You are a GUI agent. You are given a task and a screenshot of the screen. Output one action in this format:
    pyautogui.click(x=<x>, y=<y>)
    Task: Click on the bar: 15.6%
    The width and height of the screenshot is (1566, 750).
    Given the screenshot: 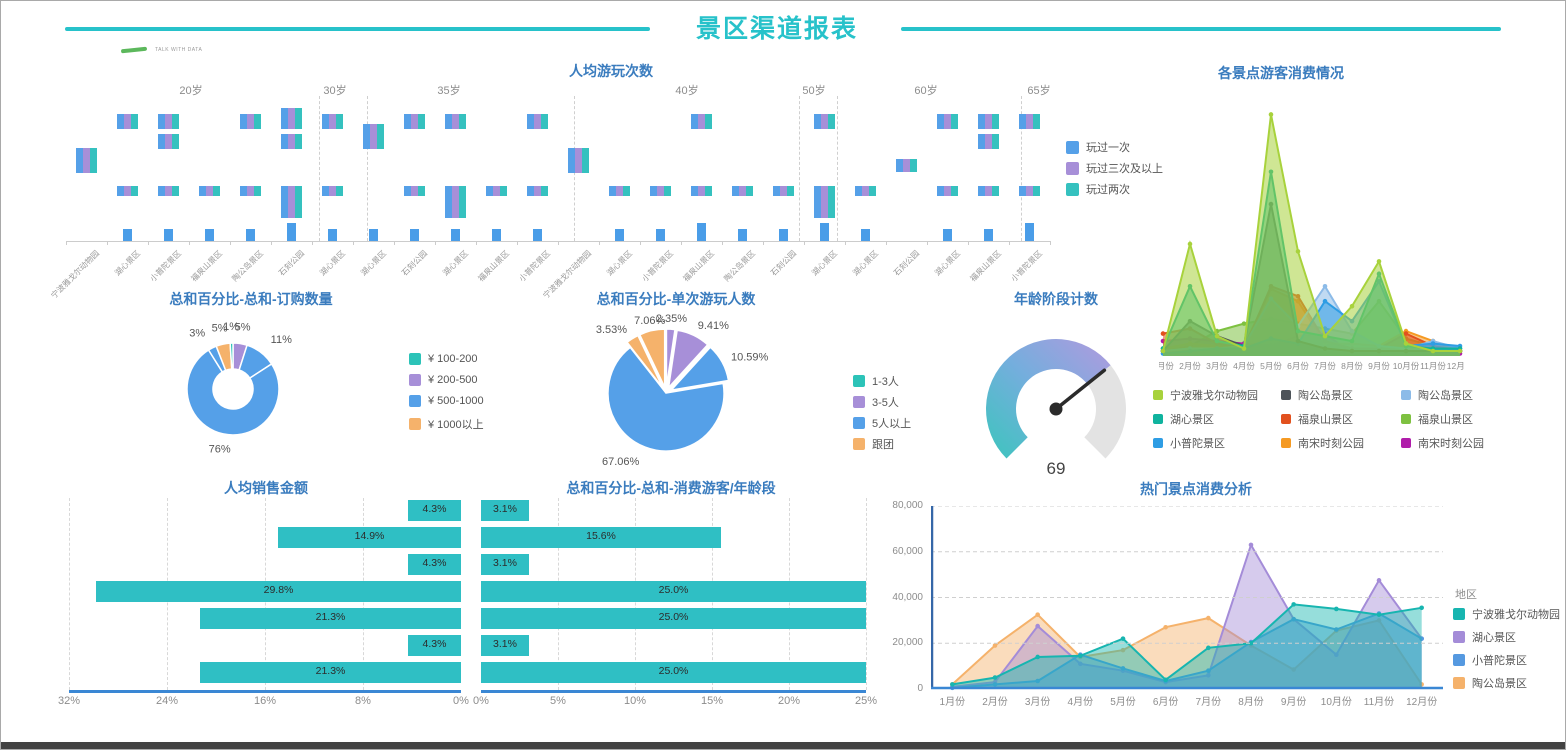 What is the action you would take?
    pyautogui.click(x=601, y=537)
    